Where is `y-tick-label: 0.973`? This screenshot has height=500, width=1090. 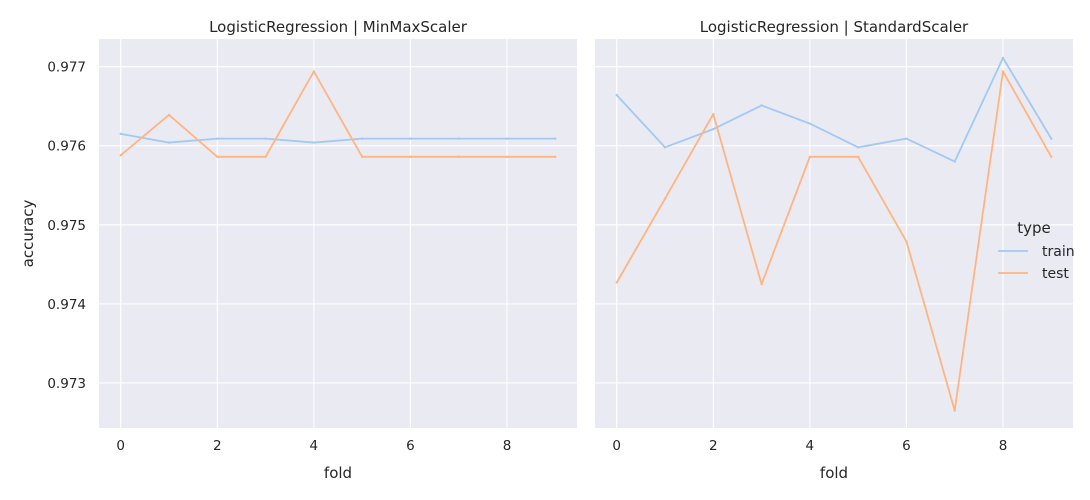
y-tick-label: 0.973 is located at coordinates (66, 384).